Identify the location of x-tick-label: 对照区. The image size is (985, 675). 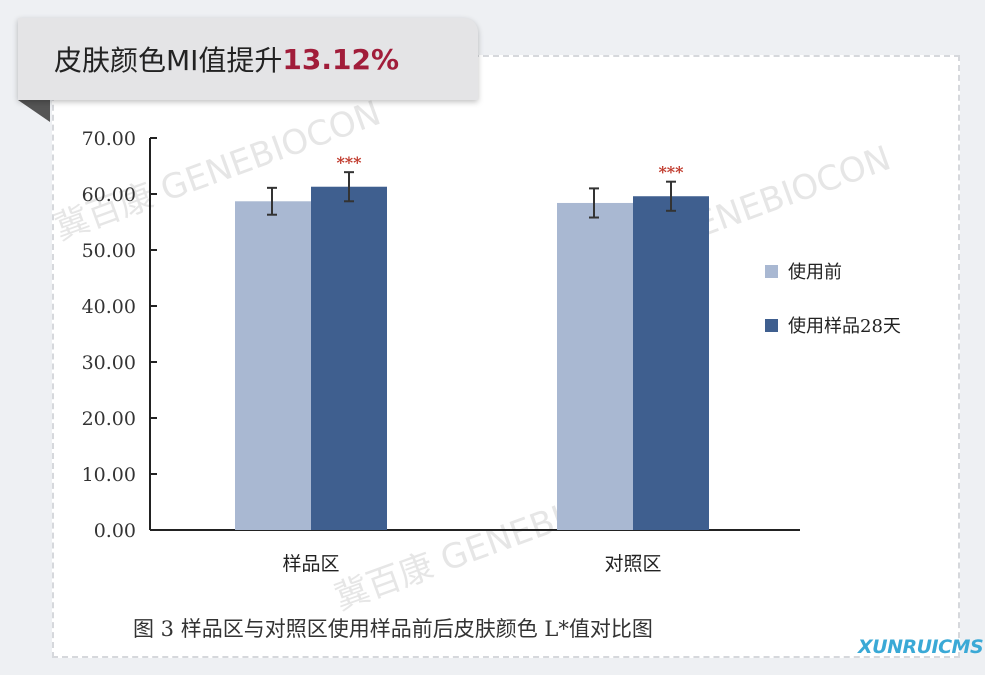
(632, 564).